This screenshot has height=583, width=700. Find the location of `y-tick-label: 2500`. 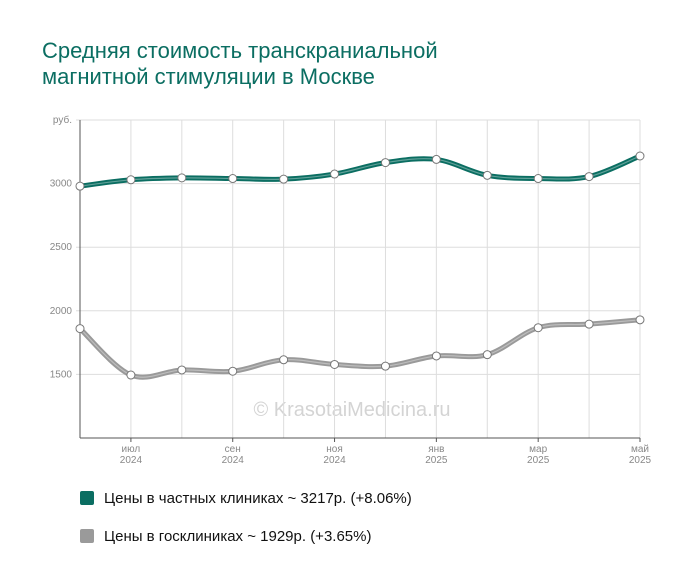

y-tick-label: 2500 is located at coordinates (61, 247).